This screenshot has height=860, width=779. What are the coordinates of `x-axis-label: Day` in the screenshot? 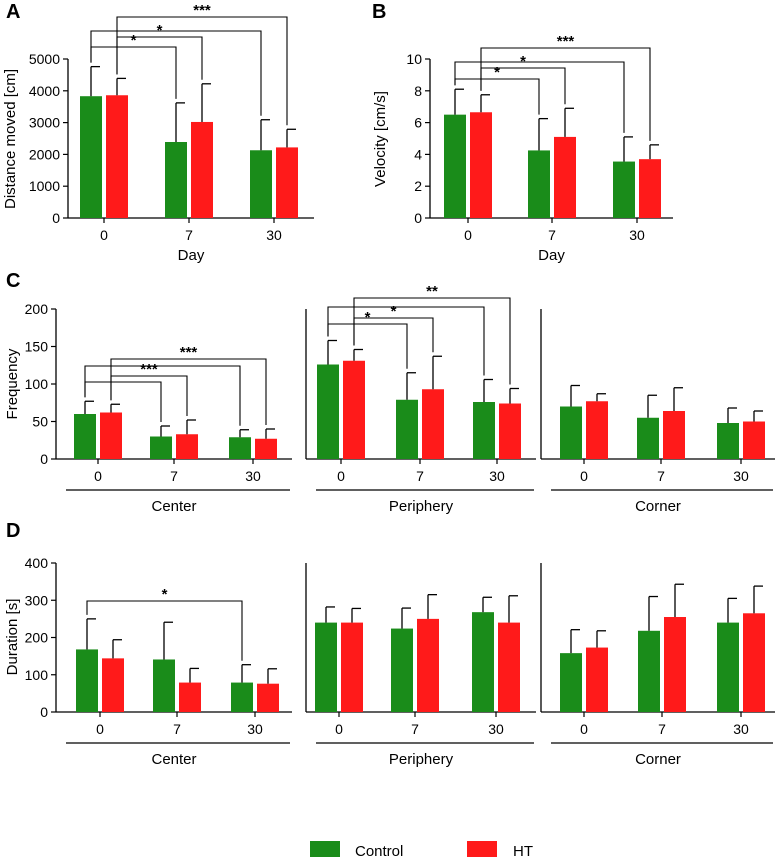 It's located at (551, 255).